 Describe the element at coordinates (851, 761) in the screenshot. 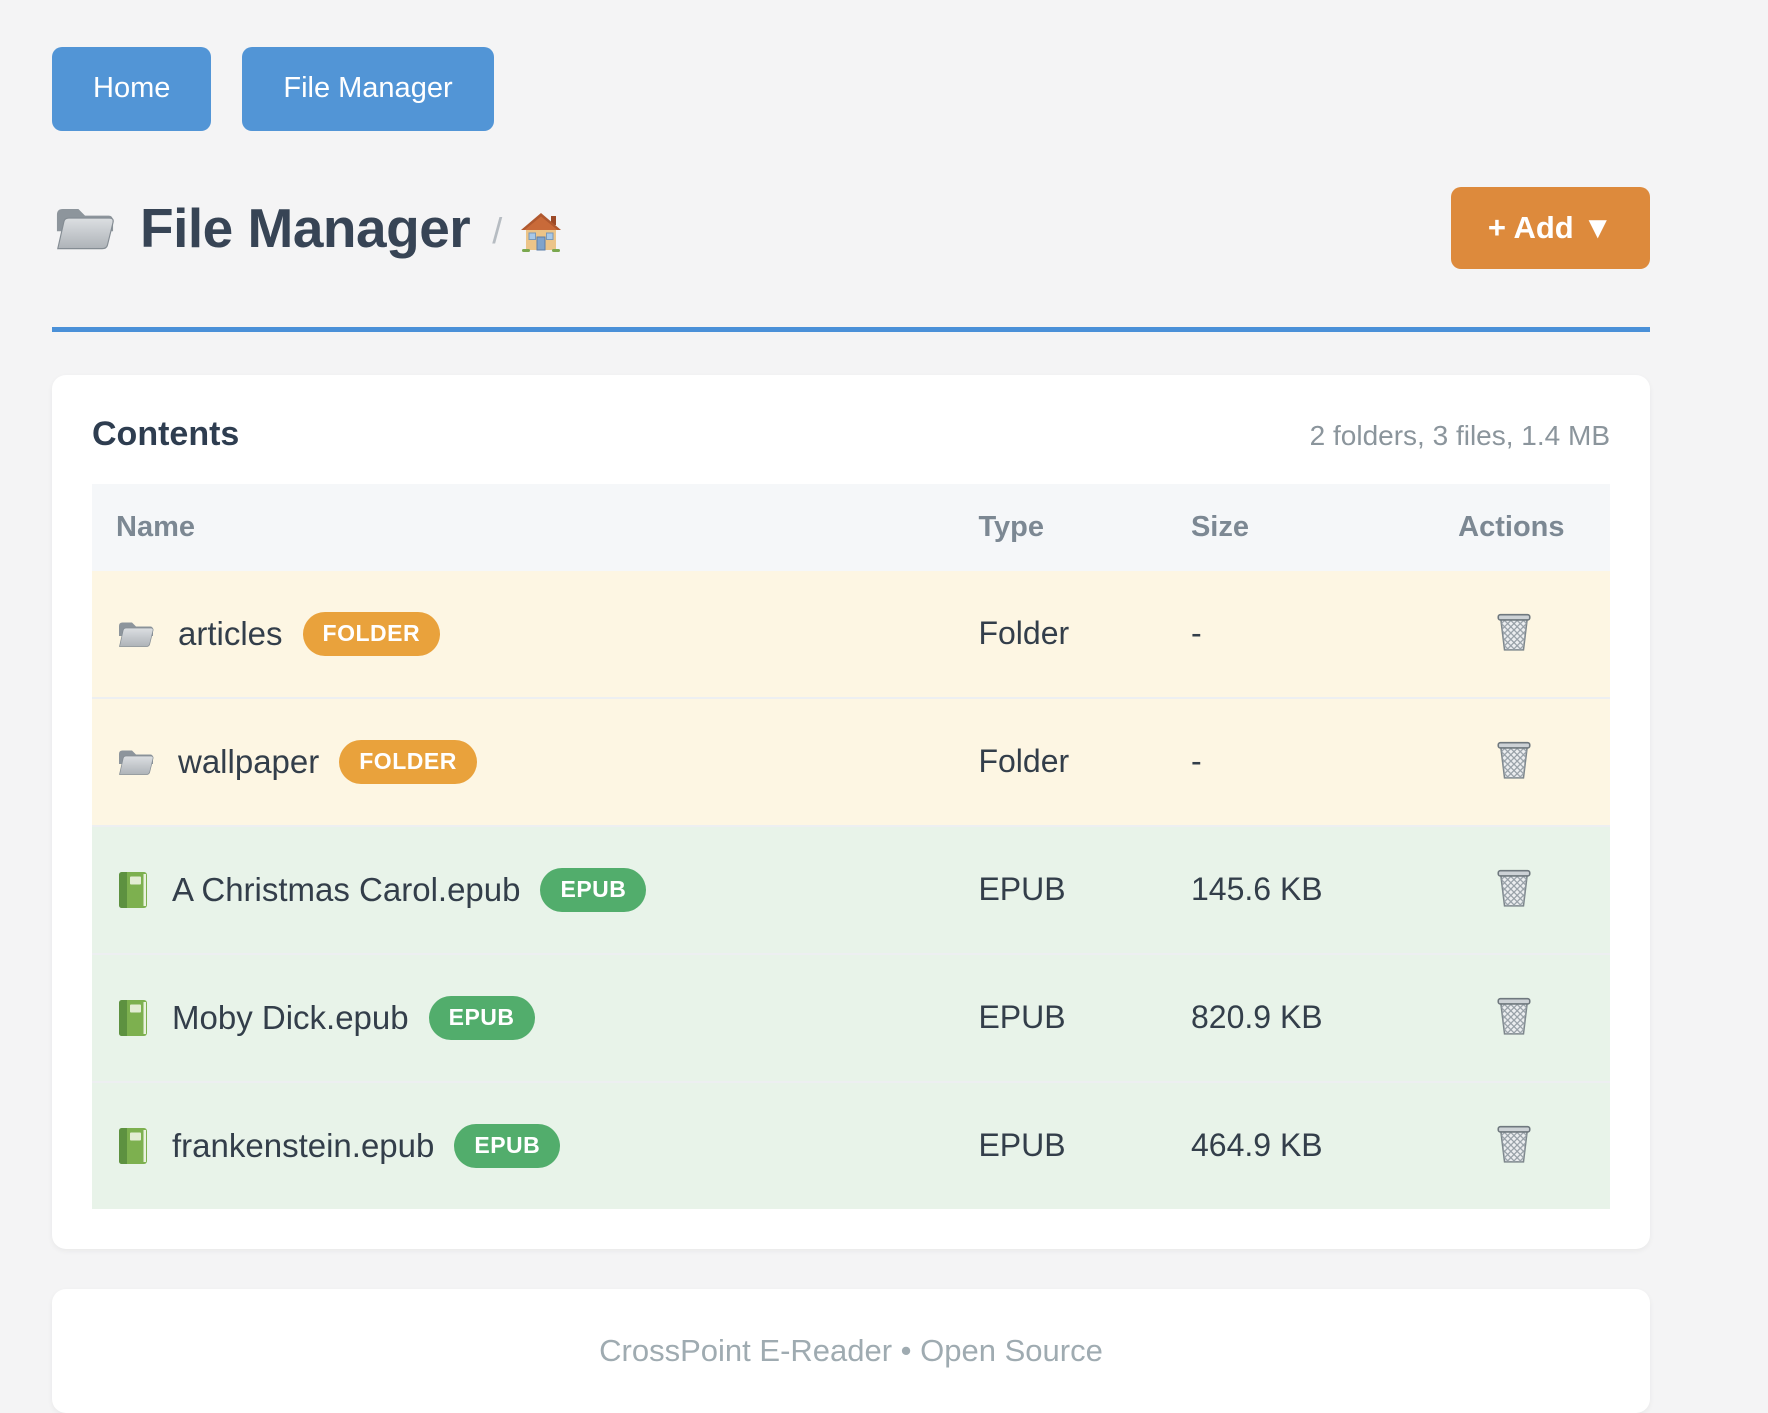

I see `table-row: wallpaper FOLDER Folder -` at that location.